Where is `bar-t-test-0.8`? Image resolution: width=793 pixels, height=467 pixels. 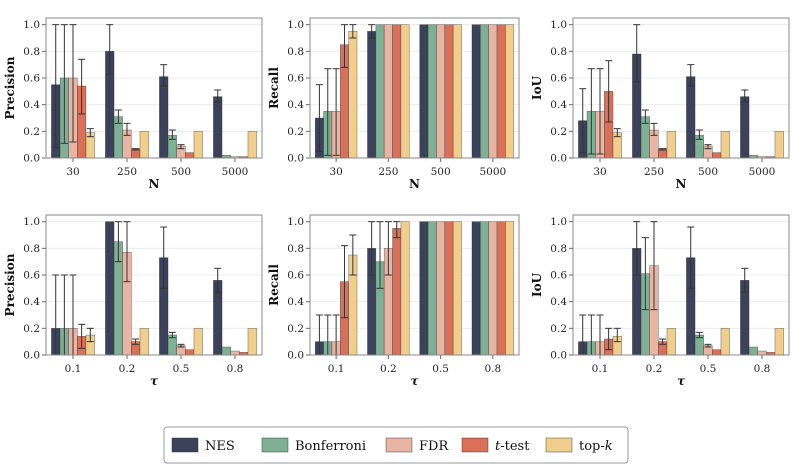
bar-t-test-0.8 is located at coordinates (501, 288).